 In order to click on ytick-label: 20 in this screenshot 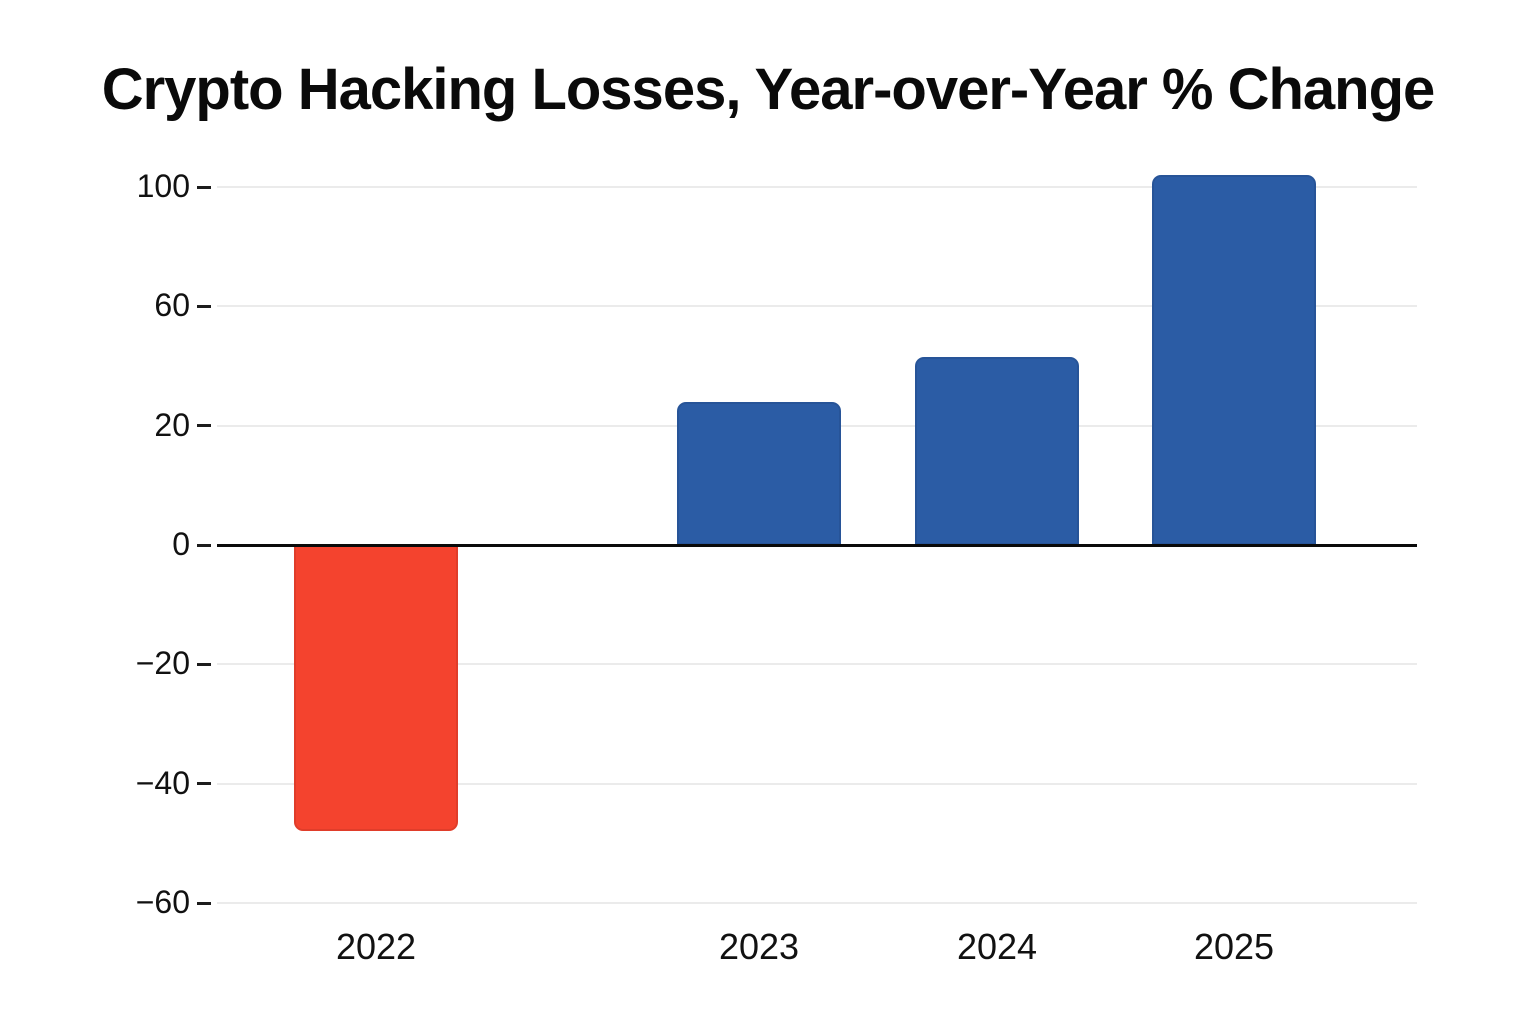, I will do `click(172, 424)`.